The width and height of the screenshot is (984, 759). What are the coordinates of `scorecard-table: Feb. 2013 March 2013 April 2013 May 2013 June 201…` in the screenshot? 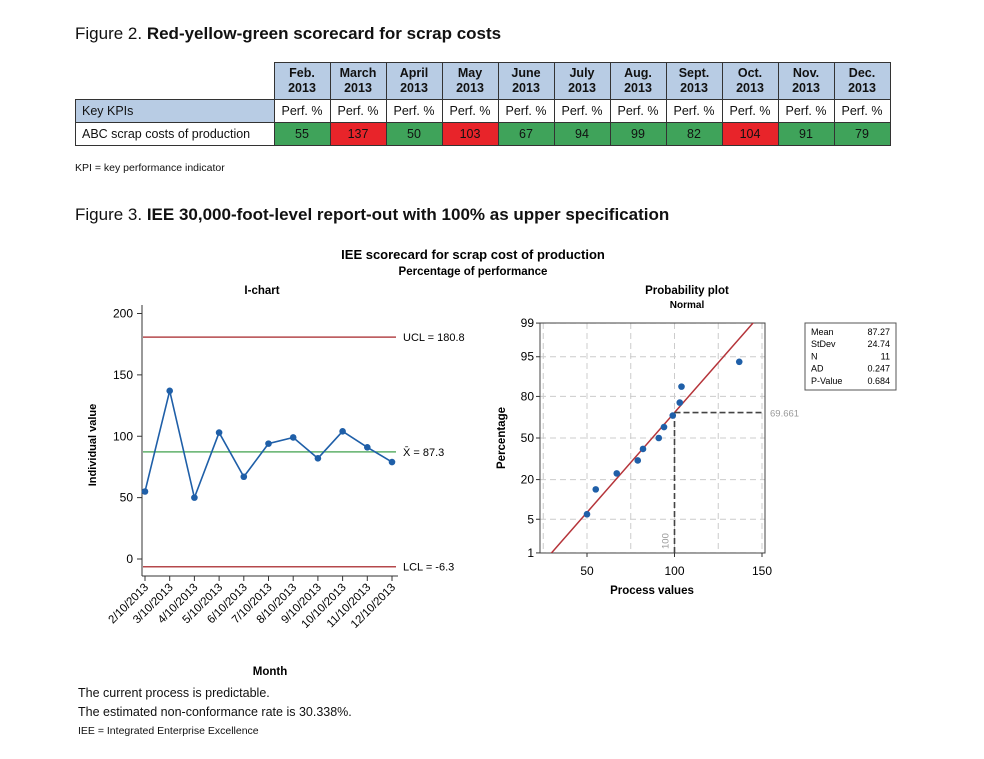 It's located at (483, 104).